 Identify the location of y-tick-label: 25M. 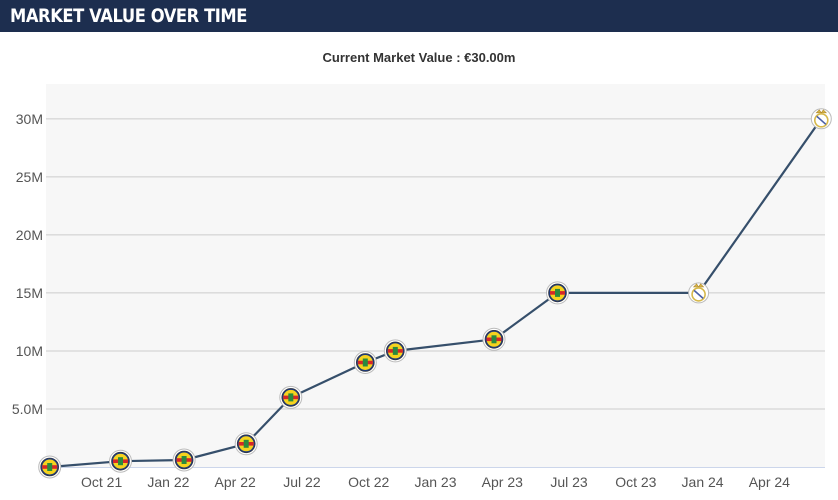
(29, 177).